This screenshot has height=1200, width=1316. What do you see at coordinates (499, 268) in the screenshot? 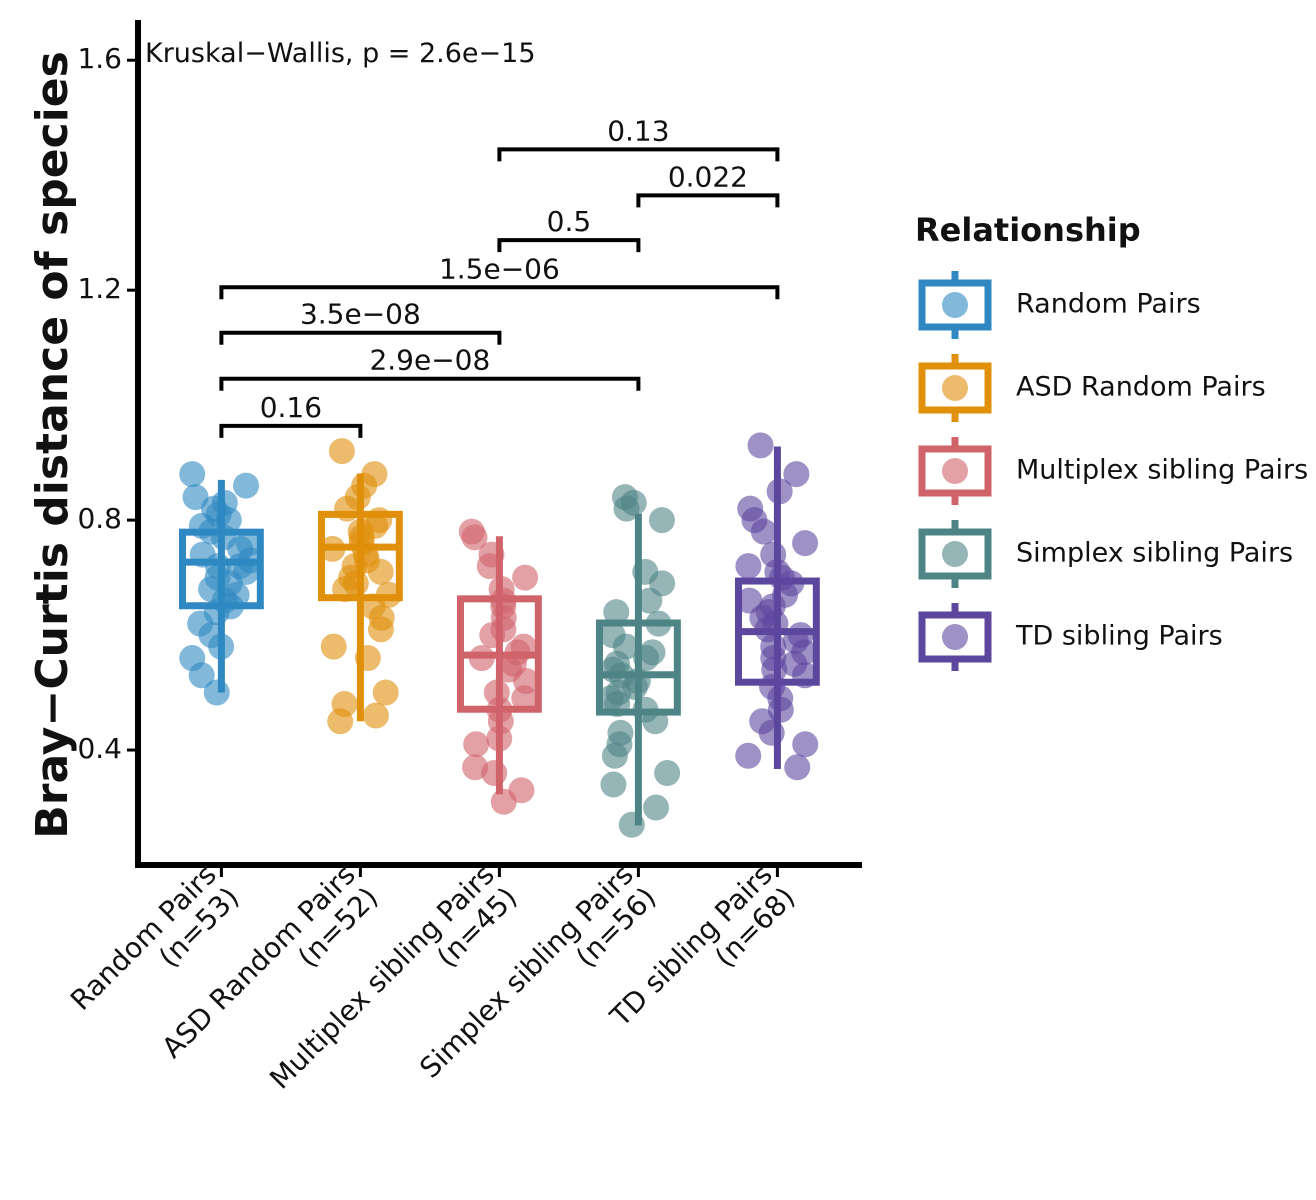
I see `comparison-label: 1.5e−06` at bounding box center [499, 268].